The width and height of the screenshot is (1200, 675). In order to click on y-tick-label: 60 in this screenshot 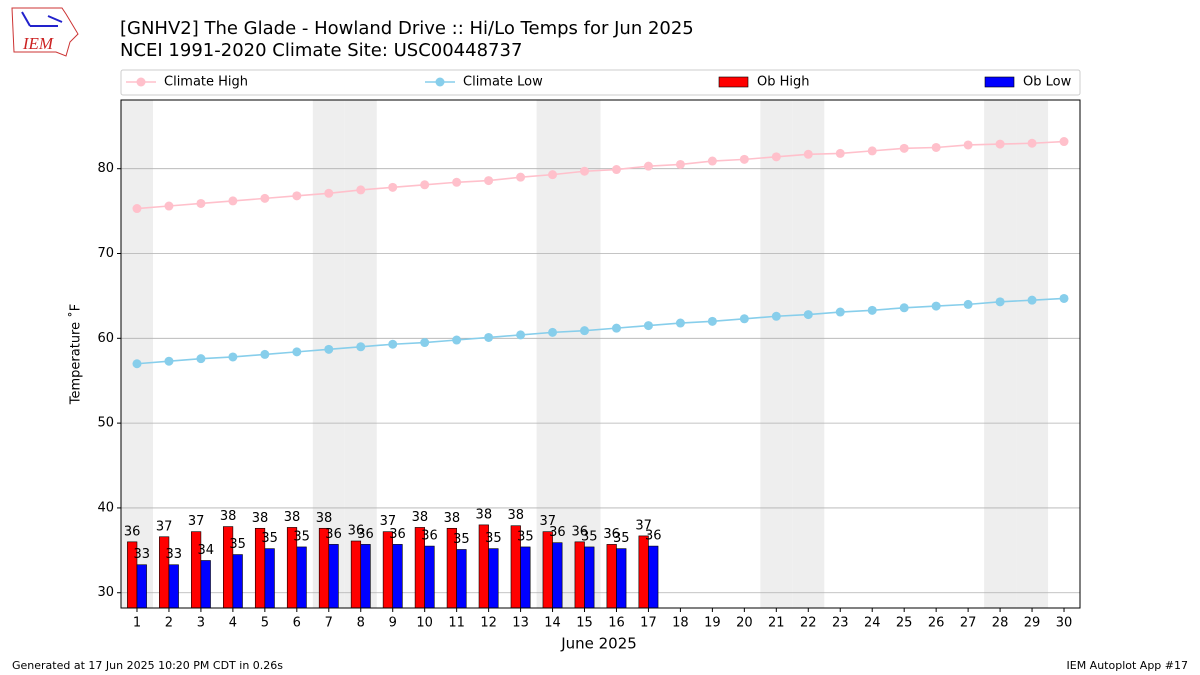, I will do `click(105, 338)`.